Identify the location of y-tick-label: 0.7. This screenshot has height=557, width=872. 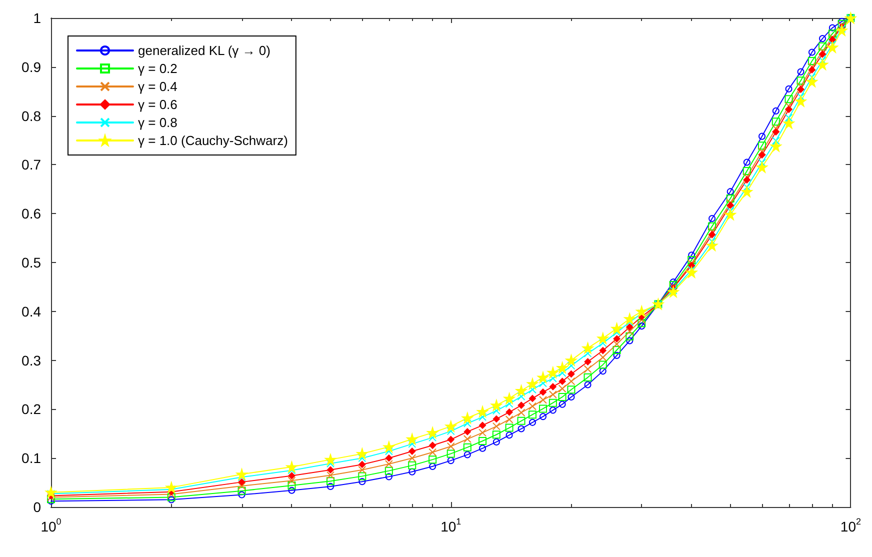
(32, 164).